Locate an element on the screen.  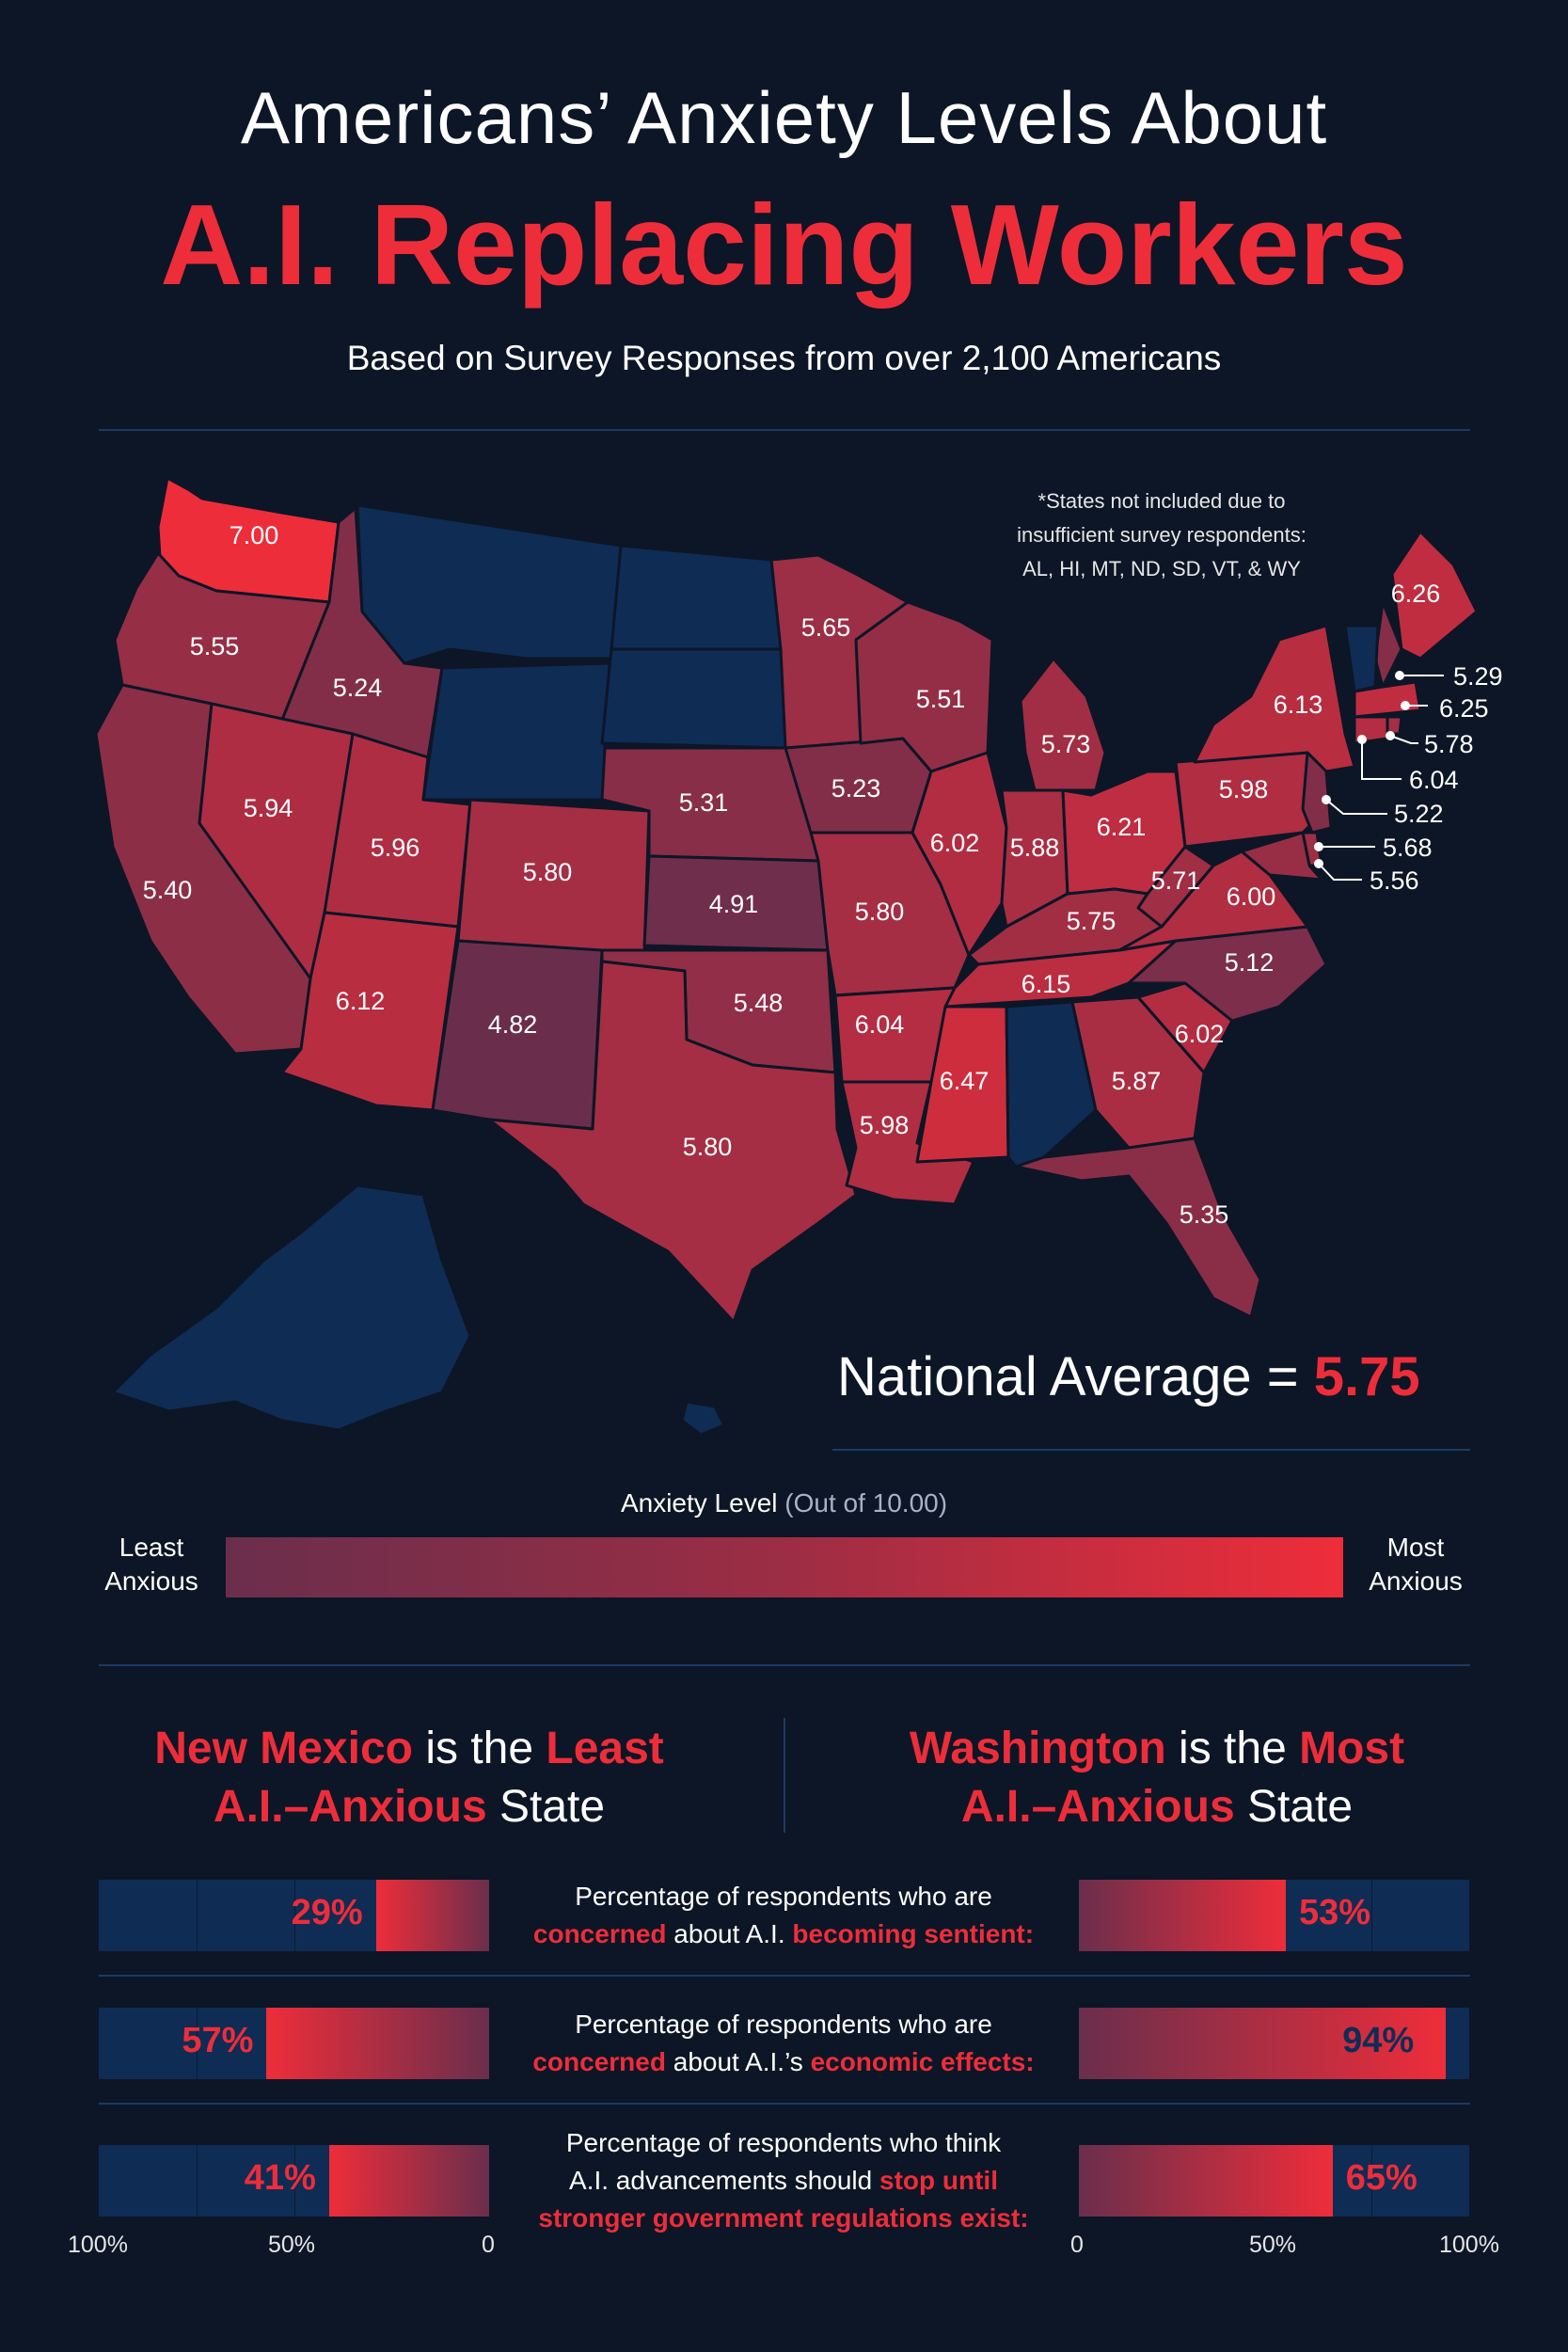
state-value-nc: 5.12 is located at coordinates (1250, 962).